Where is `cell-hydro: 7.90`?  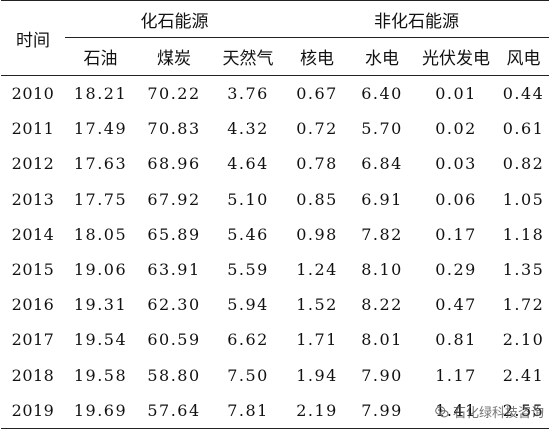 cell-hydro: 7.90 is located at coordinates (382, 375).